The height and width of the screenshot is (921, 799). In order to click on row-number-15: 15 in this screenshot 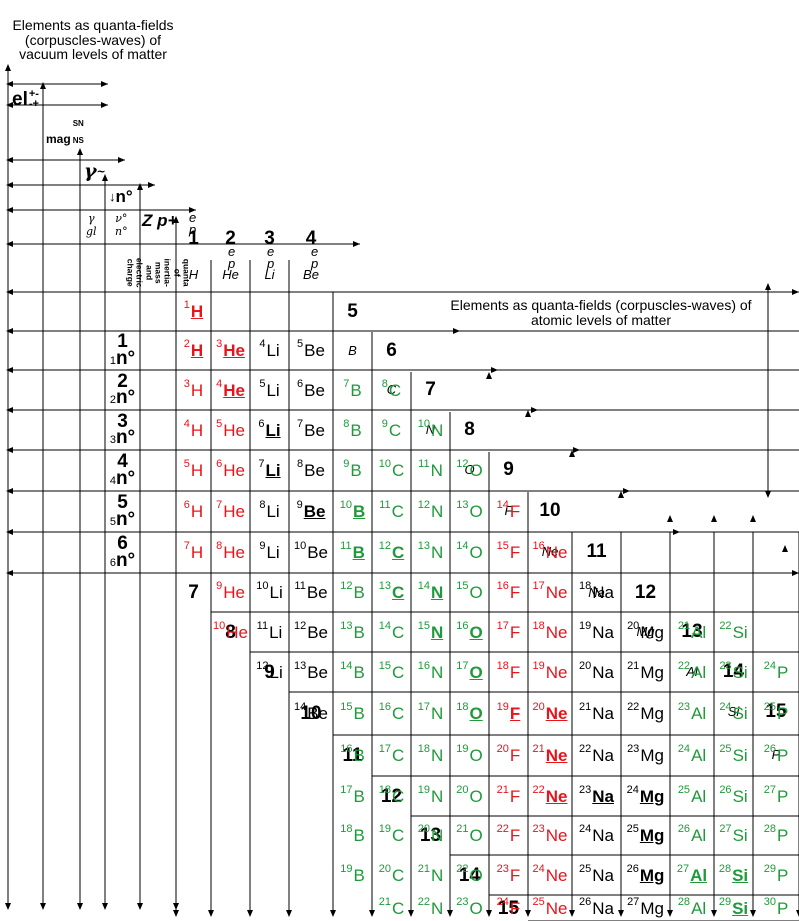, I will do `click(508, 908)`.